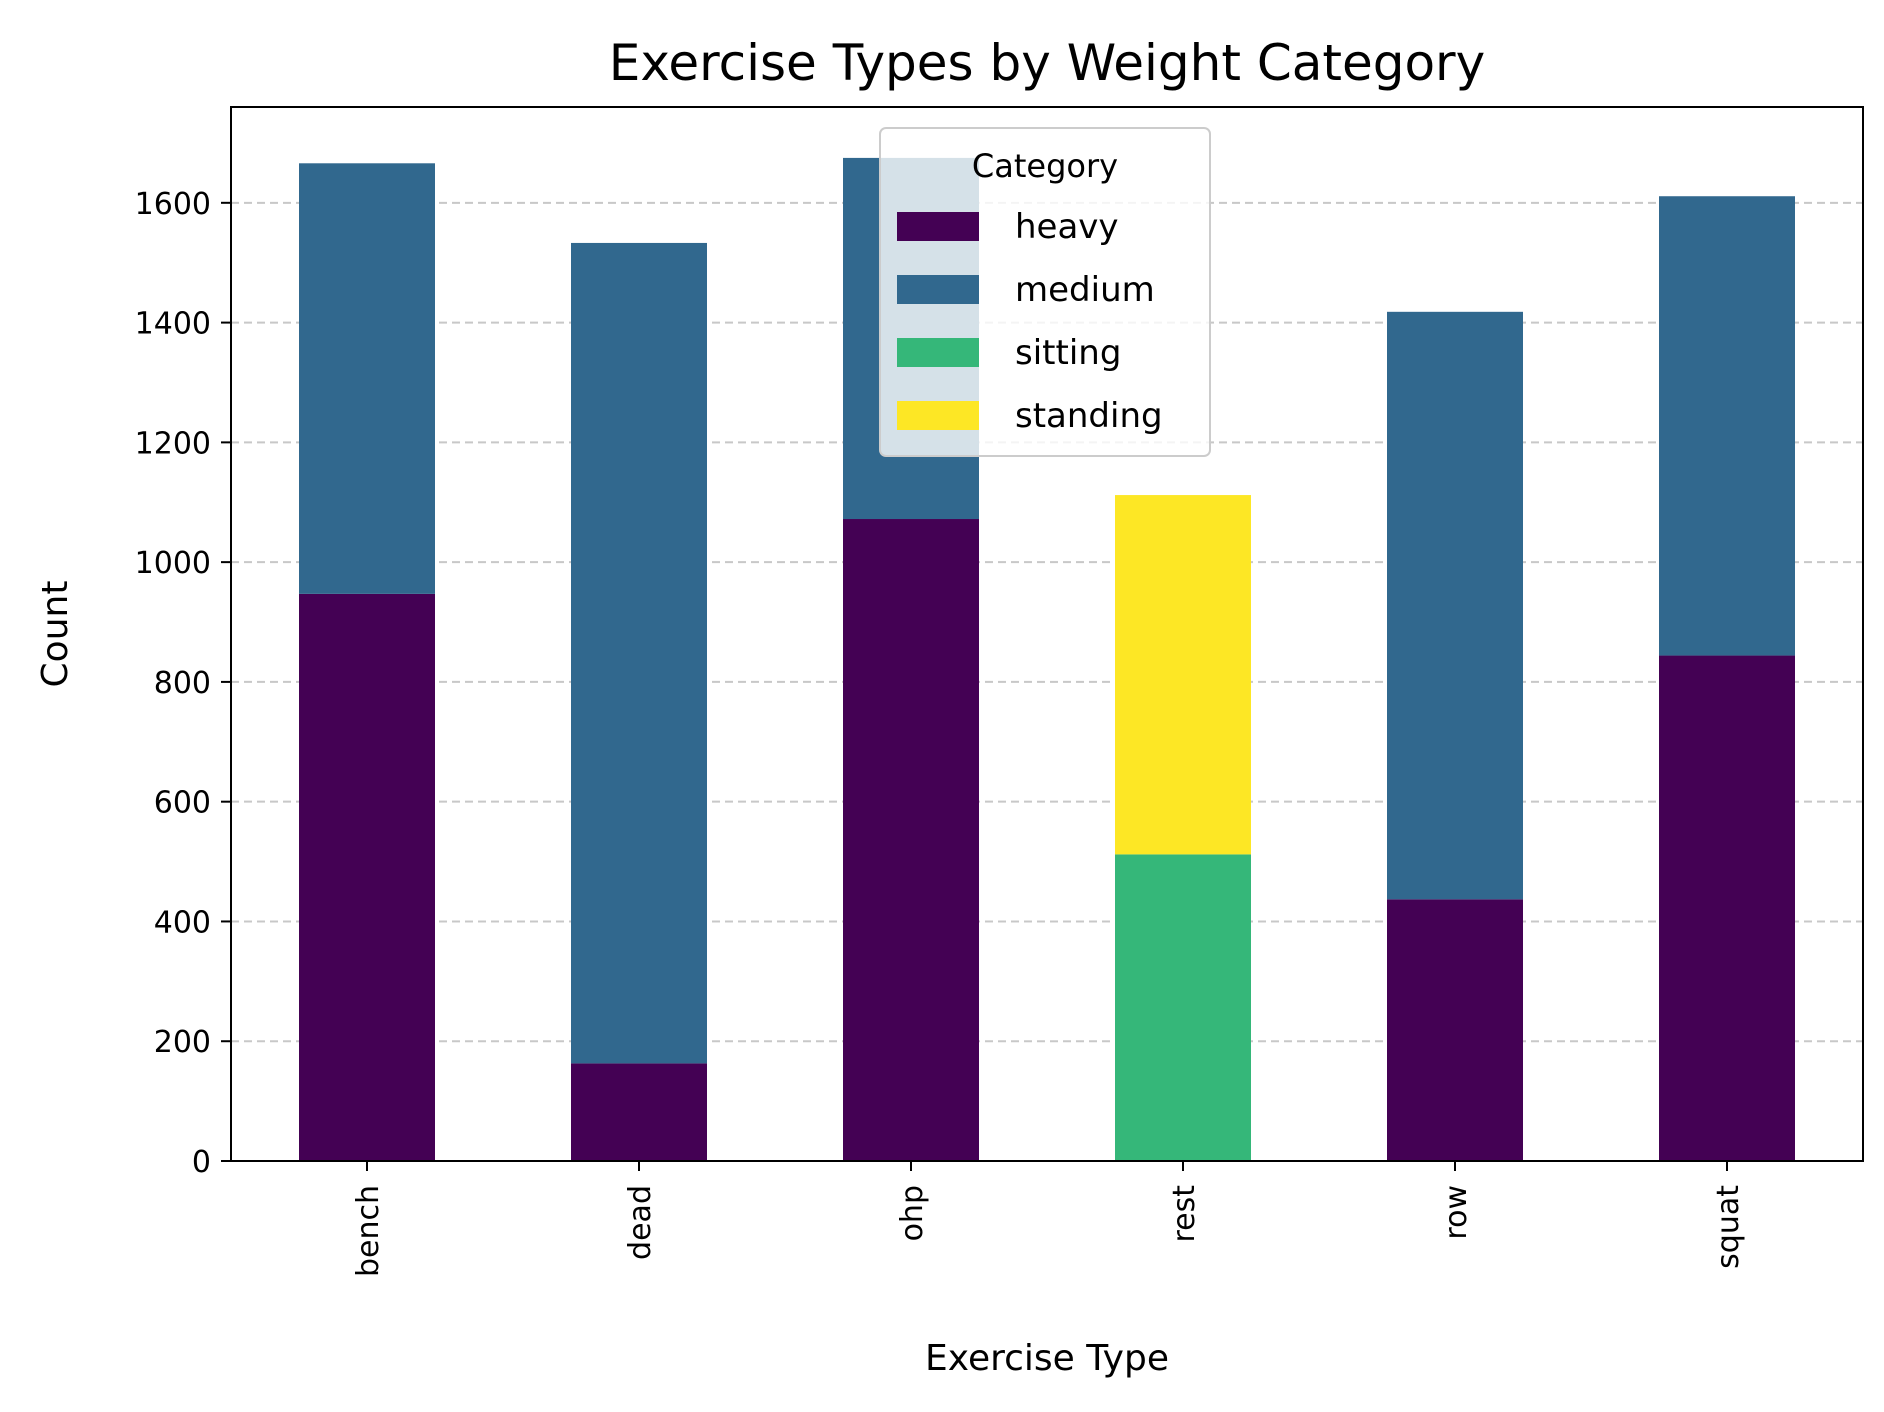  I want to click on legend: Category heavy medium sitting standing, so click(1045, 292).